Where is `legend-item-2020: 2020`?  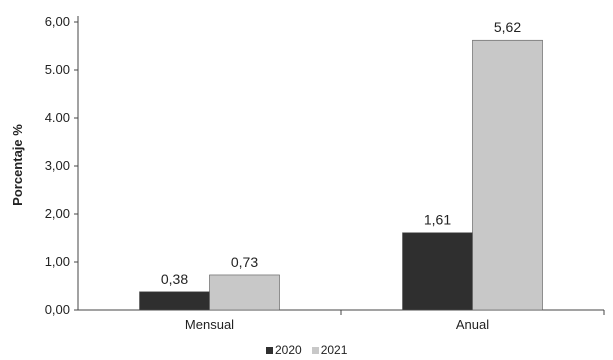
legend-item-2020: 2020 is located at coordinates (284, 350).